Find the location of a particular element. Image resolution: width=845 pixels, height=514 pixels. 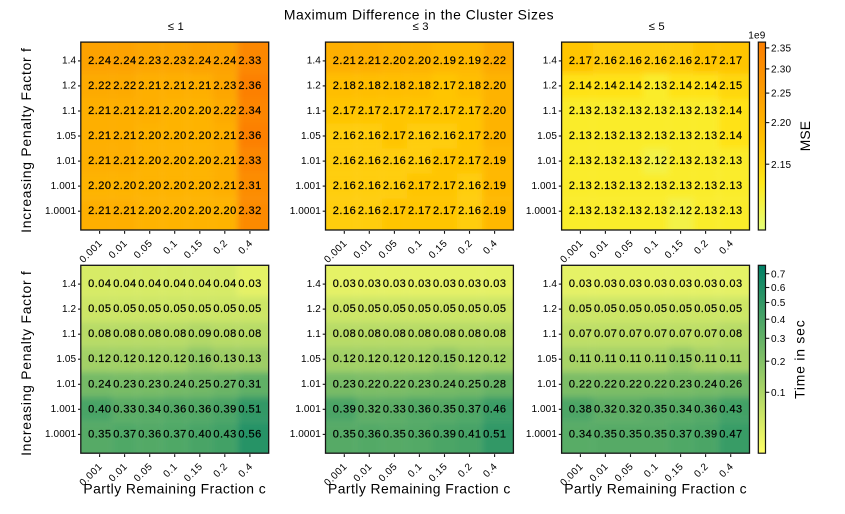

svg-text: 0.46 is located at coordinates (494, 409).